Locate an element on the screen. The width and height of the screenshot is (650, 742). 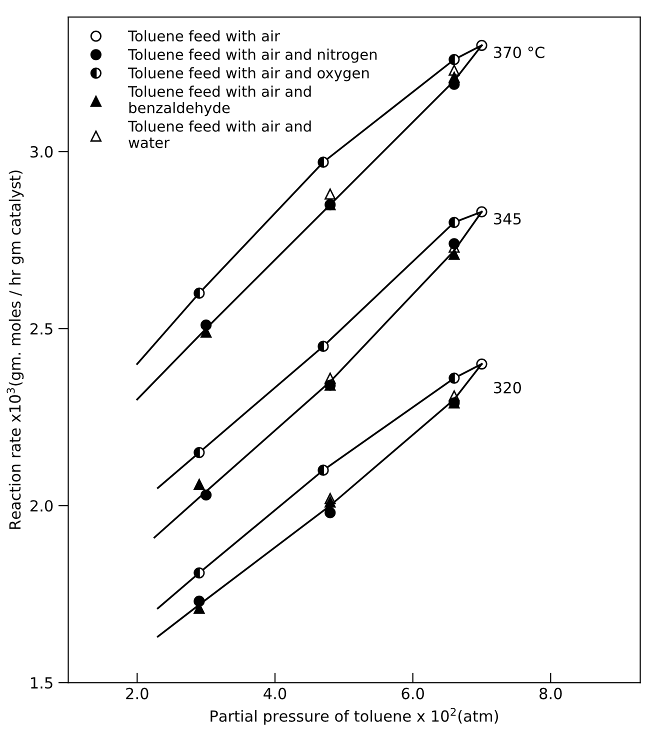
x-tick-label: 2.0 is located at coordinates (137, 694).